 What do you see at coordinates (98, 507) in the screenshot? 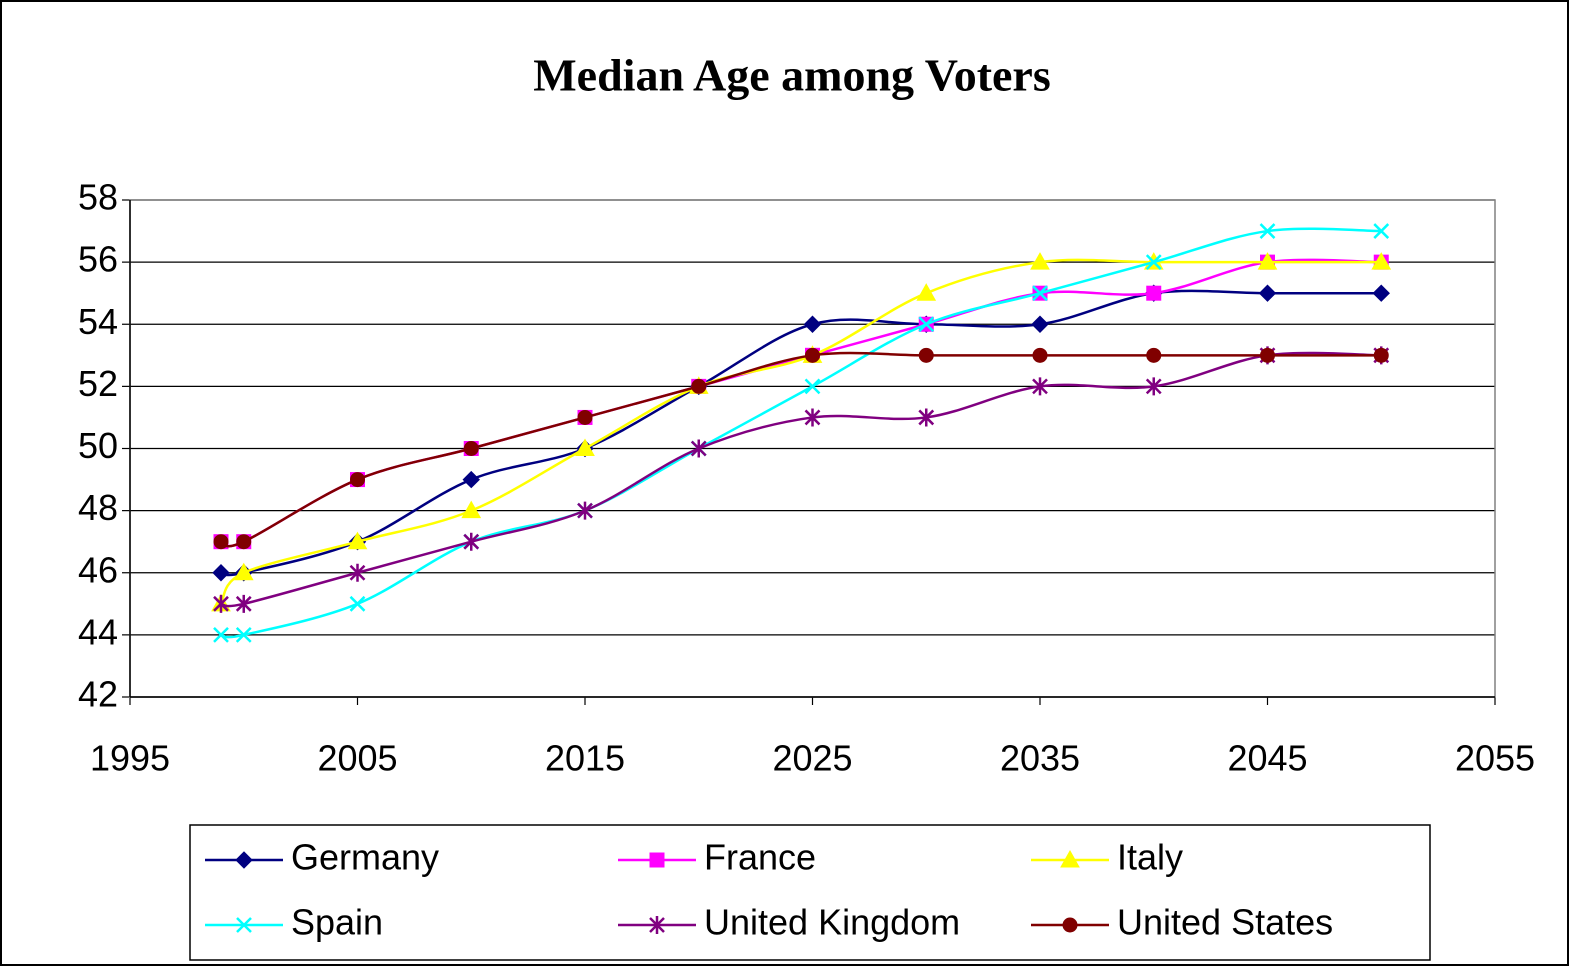
I see `y-tick-label: 48` at bounding box center [98, 507].